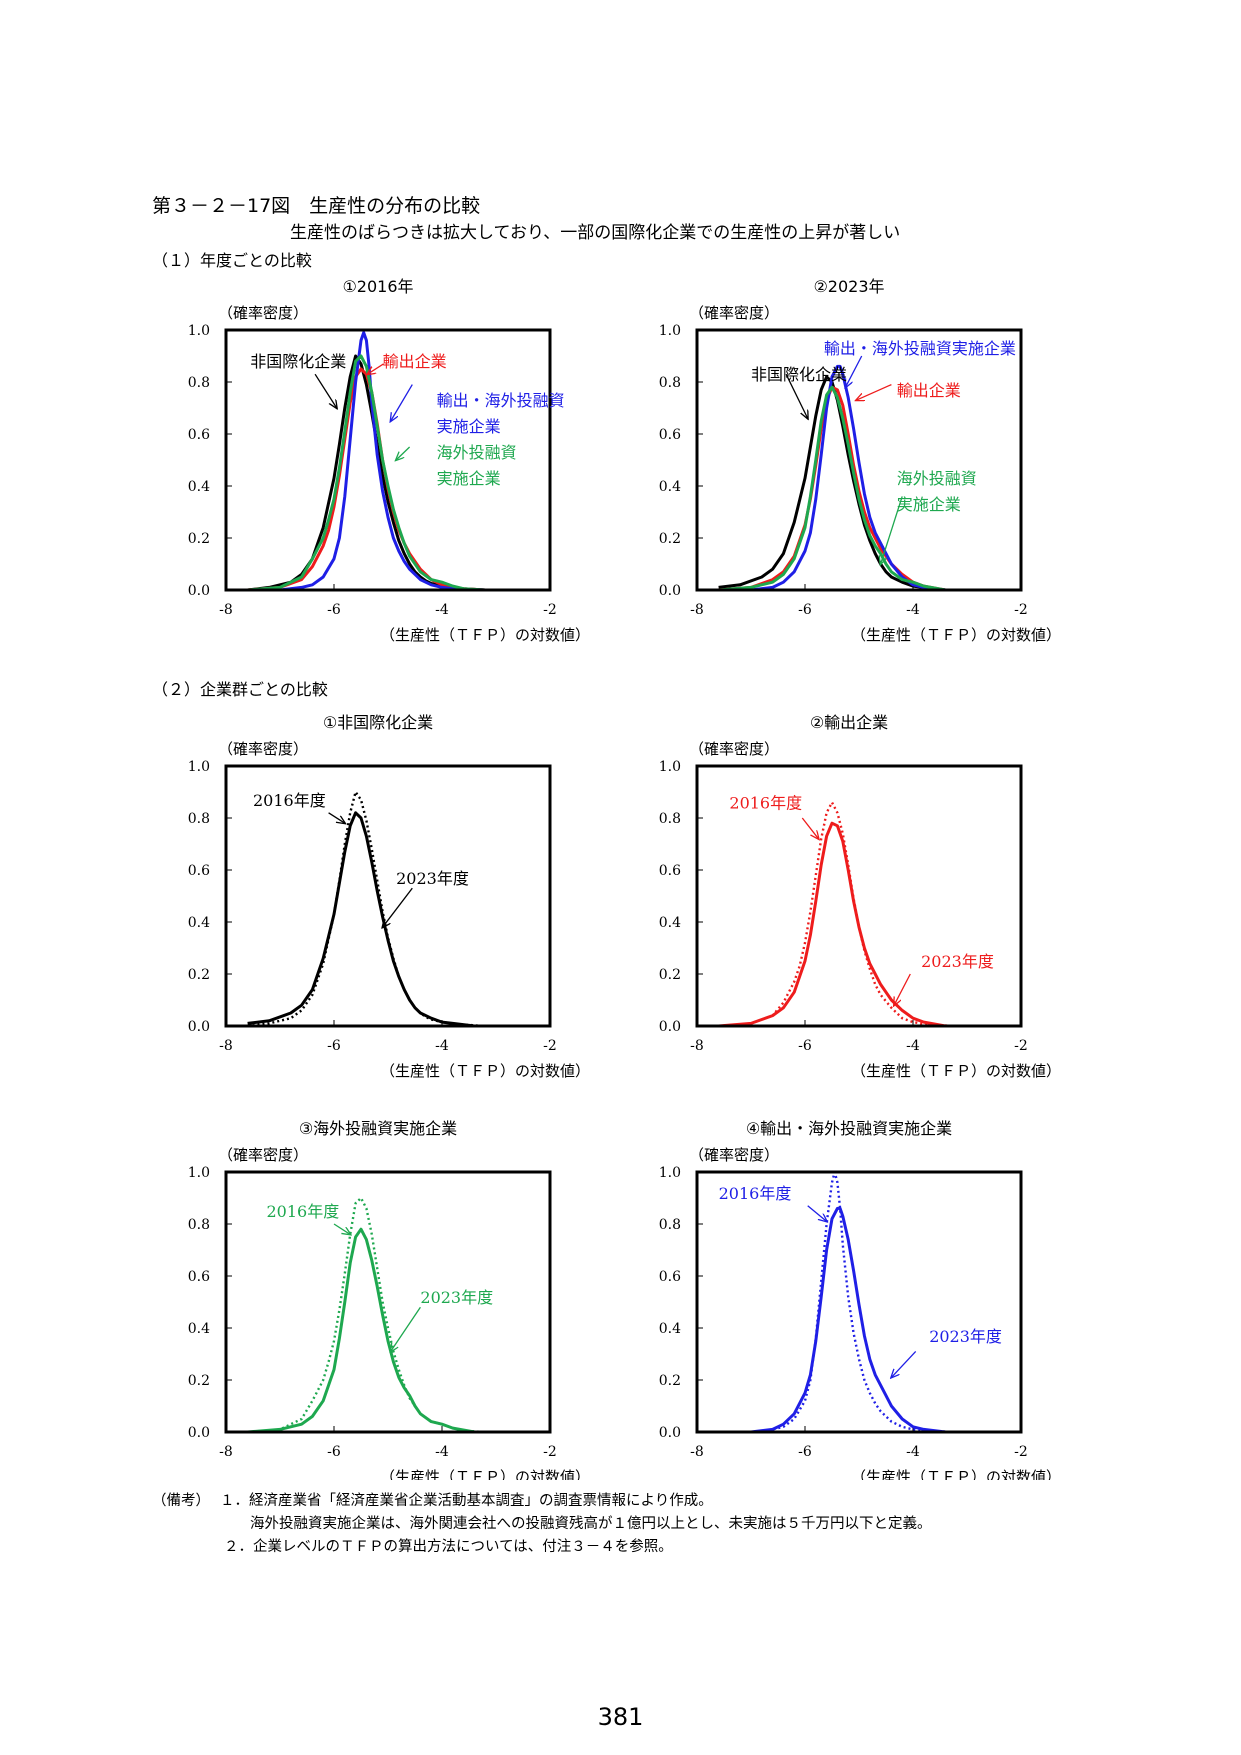 The height and width of the screenshot is (1755, 1241). What do you see at coordinates (378, 1128) in the screenshot?
I see `chart-title: ③海外投融資実施企業` at bounding box center [378, 1128].